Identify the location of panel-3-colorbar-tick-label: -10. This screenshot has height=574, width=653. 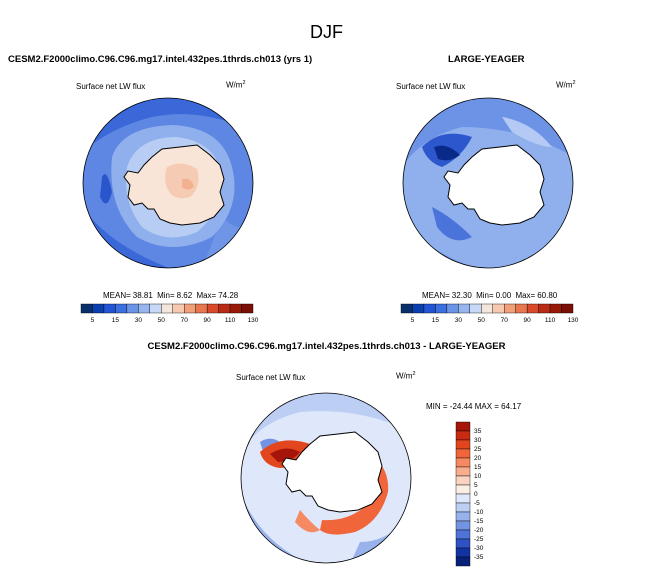
(479, 512).